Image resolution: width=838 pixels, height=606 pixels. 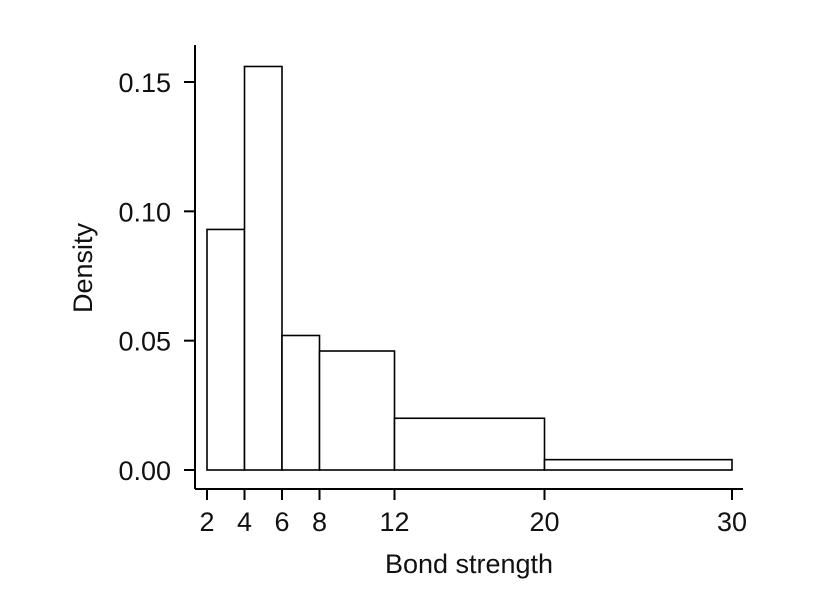 I want to click on y-axis-ticks: 0.00 0.05 0.10 0.15, so click(x=156, y=277).